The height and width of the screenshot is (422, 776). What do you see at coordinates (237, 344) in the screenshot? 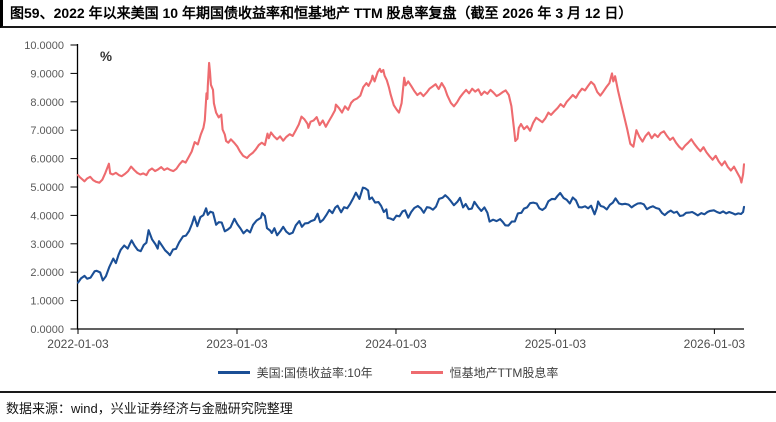
I see `x-axis-tick-label: 2023-01-03` at bounding box center [237, 344].